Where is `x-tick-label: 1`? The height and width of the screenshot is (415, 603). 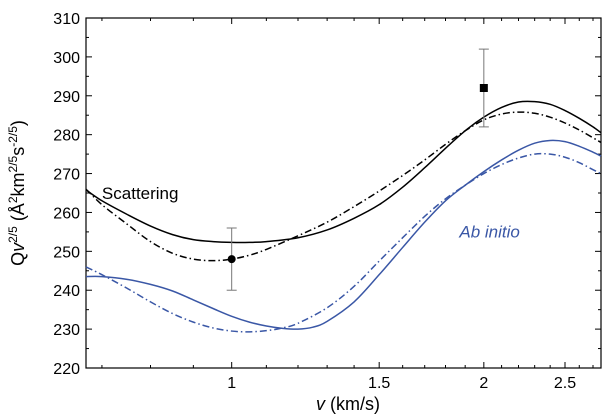 x-tick-label: 1 is located at coordinates (231, 383).